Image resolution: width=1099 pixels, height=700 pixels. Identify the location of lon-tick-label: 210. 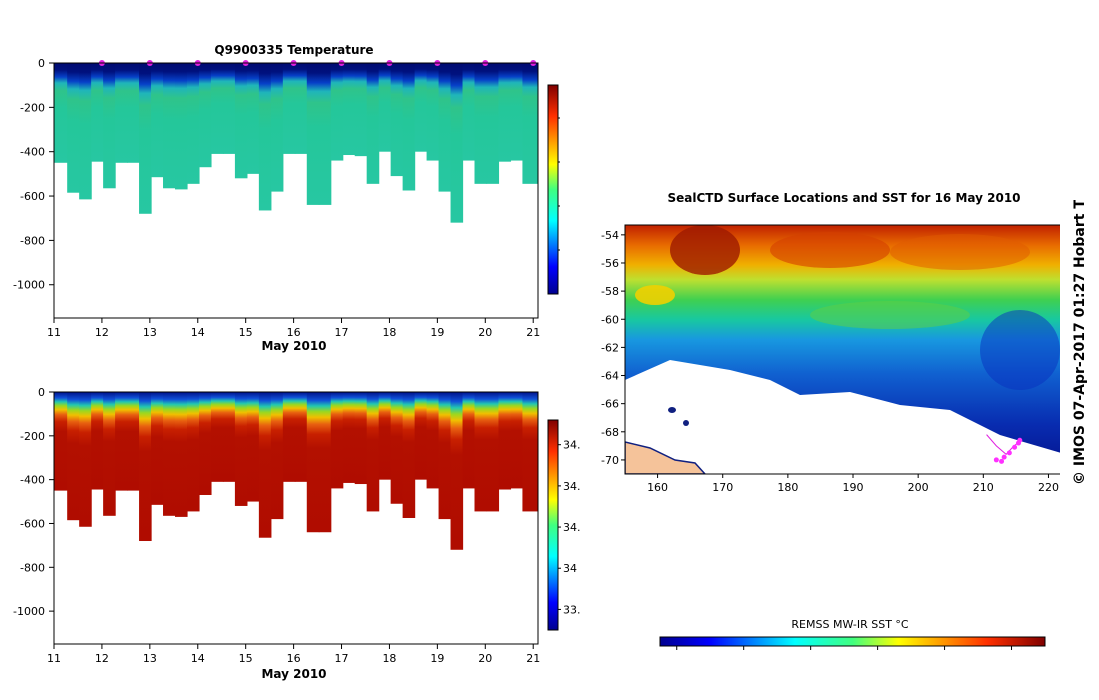
(983, 487).